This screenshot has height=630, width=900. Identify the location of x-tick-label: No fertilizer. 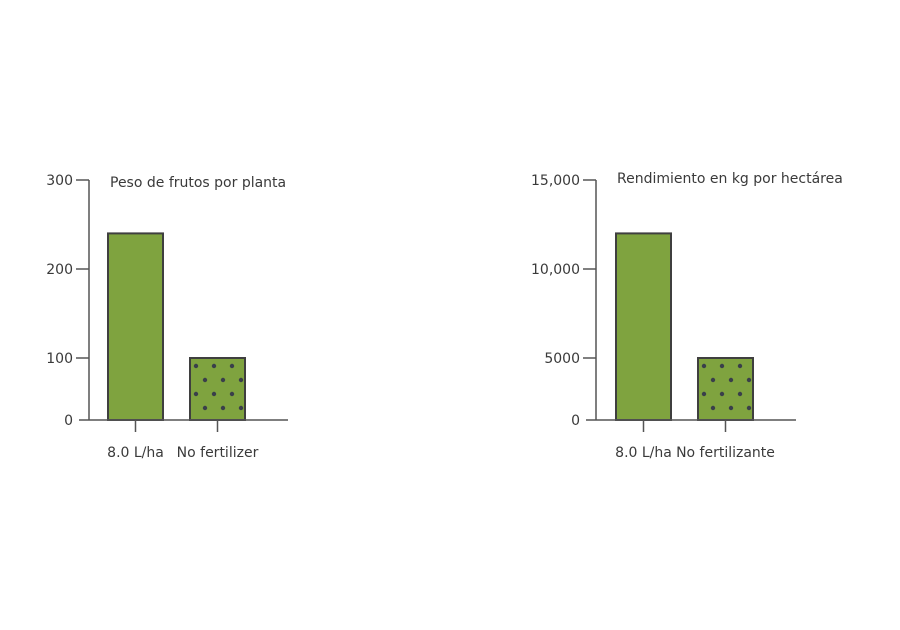
(218, 453).